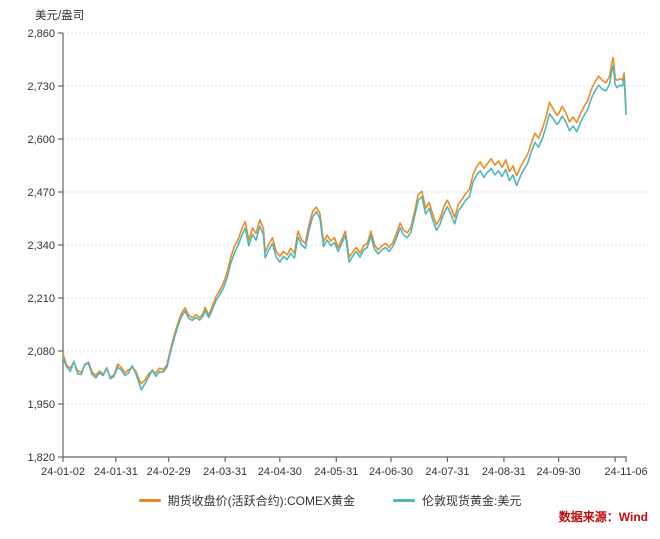  What do you see at coordinates (169, 472) in the screenshot?
I see `x-tick-label: 24-02-29` at bounding box center [169, 472].